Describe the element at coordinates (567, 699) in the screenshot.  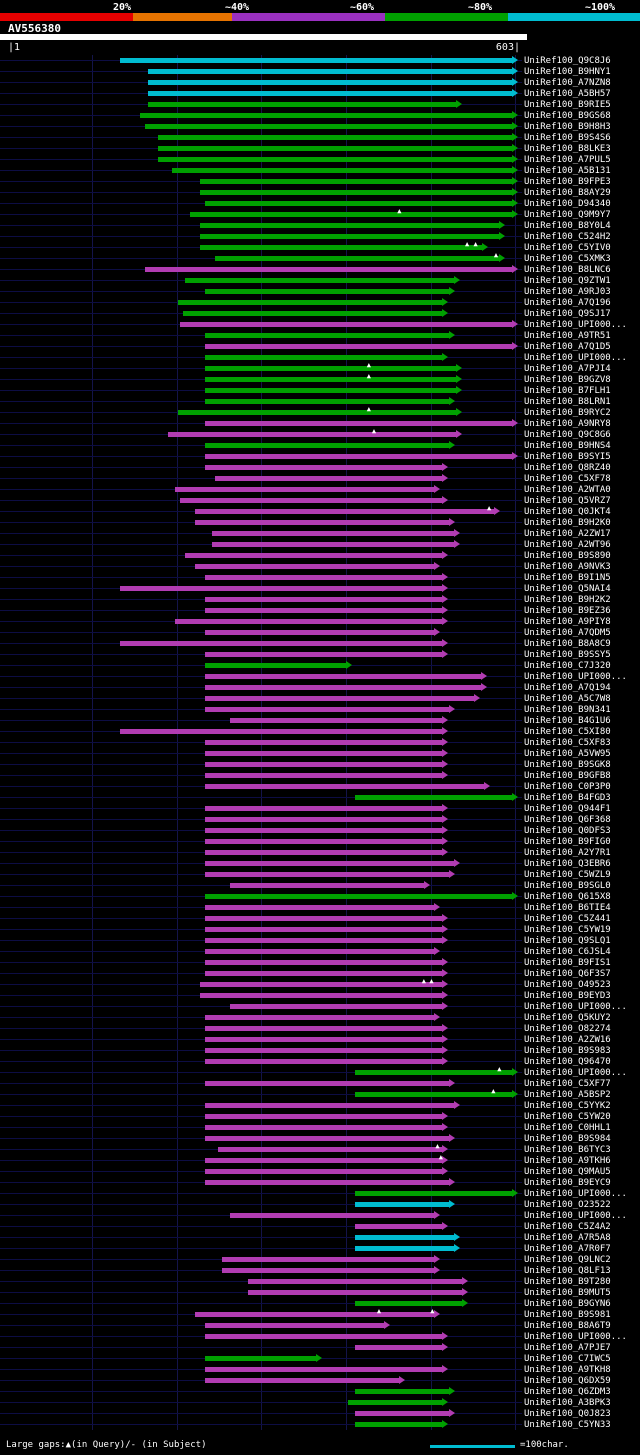
I see `hit-label: UniRef100_A5C7W8` at that location.